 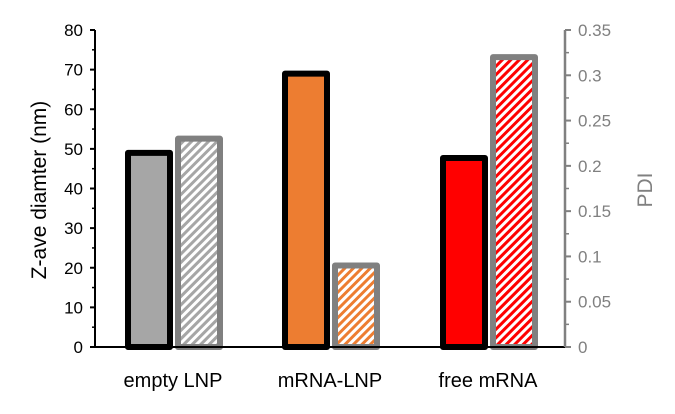 I want to click on y-tick-label-right: 0.25, so click(x=594, y=121).